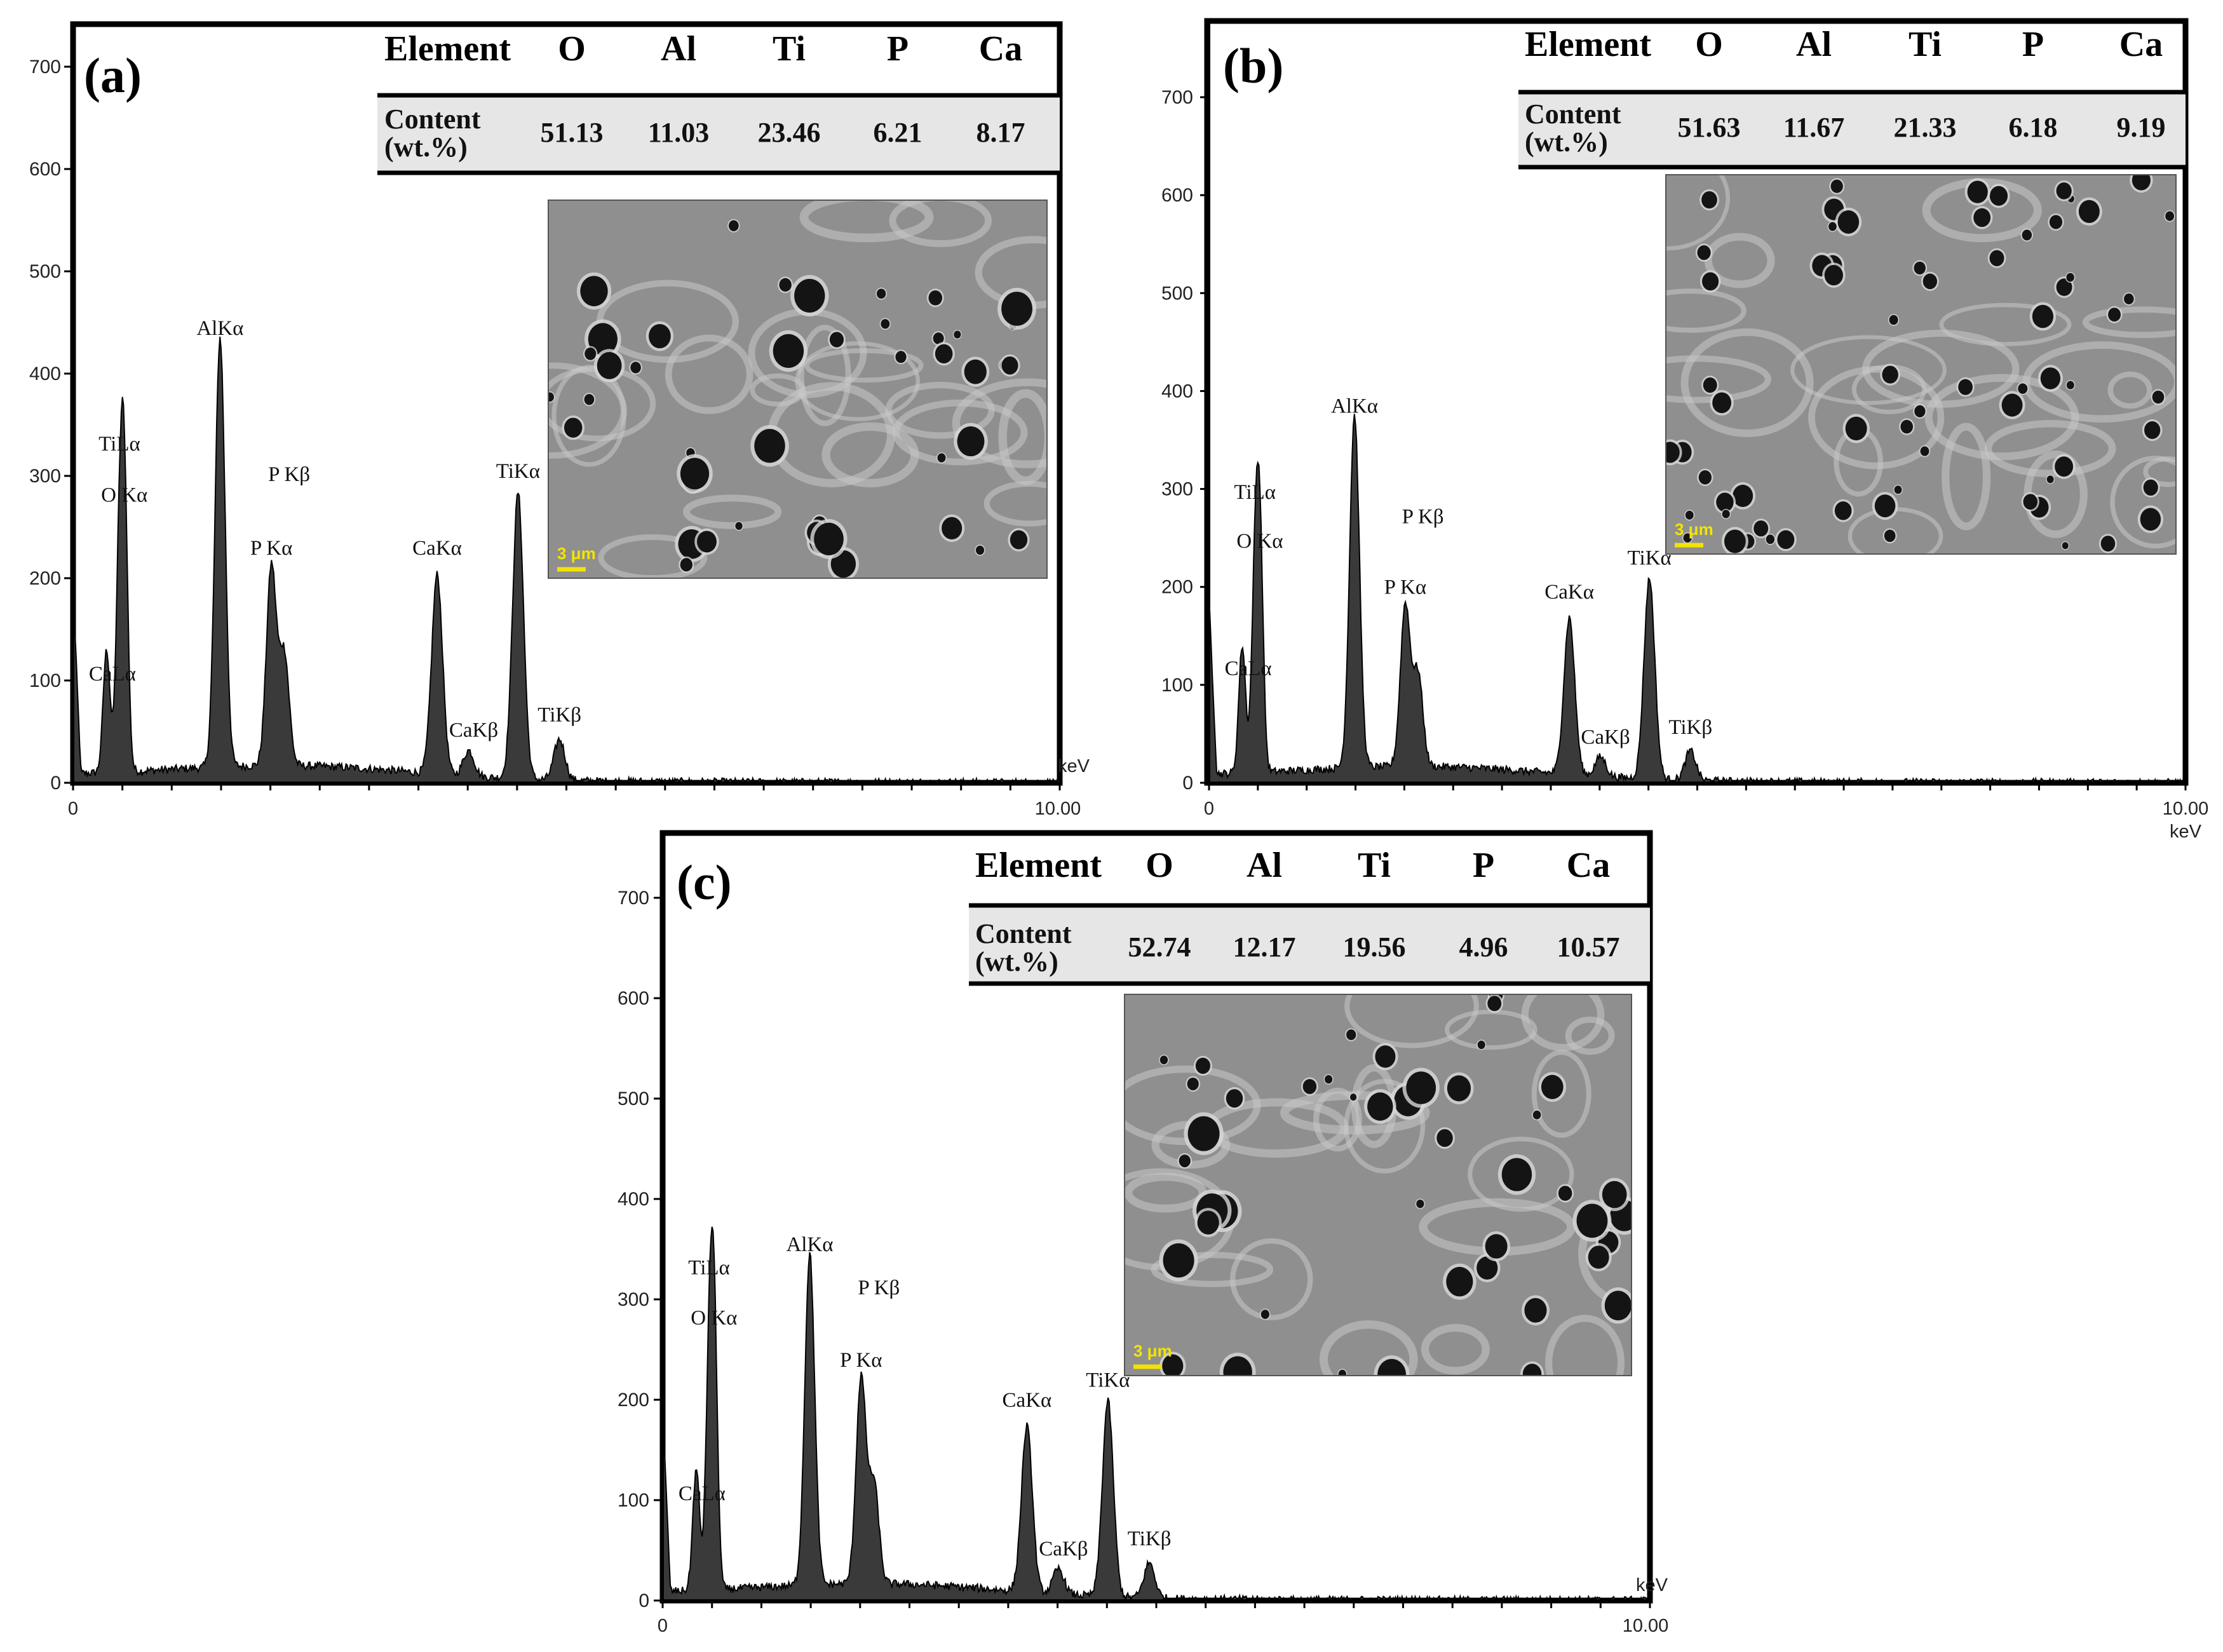 The height and width of the screenshot is (1652, 2223). What do you see at coordinates (2141, 127) in the screenshot?
I see `table-value-ca: 9.19` at bounding box center [2141, 127].